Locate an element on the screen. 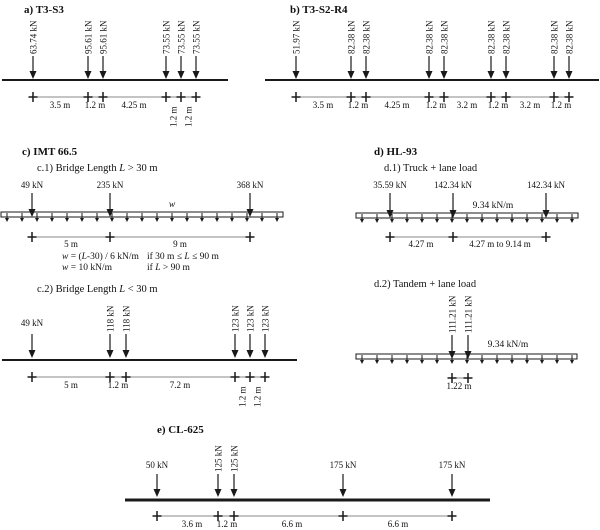 This screenshot has width=600, height=530. distributed-load-label: w is located at coordinates (172, 205).